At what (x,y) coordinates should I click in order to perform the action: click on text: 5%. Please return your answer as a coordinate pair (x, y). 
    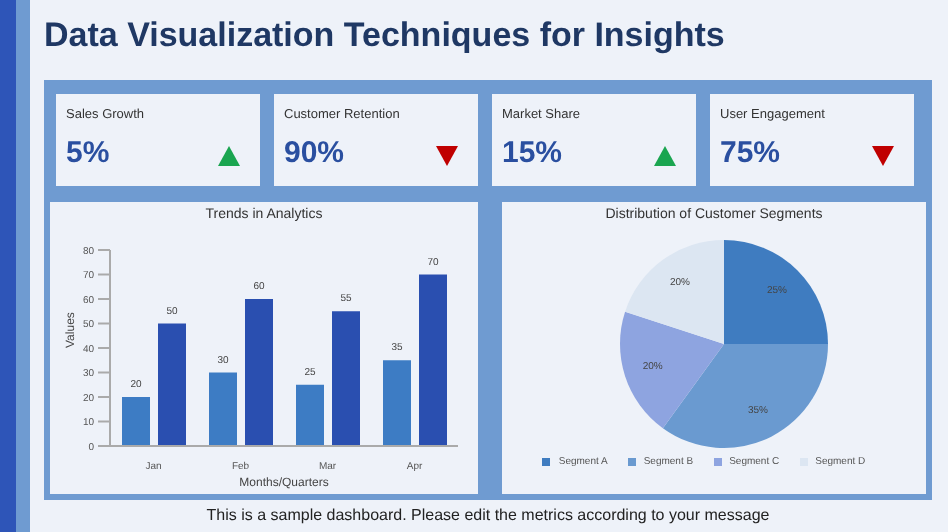
    Looking at the image, I should click on (88, 153).